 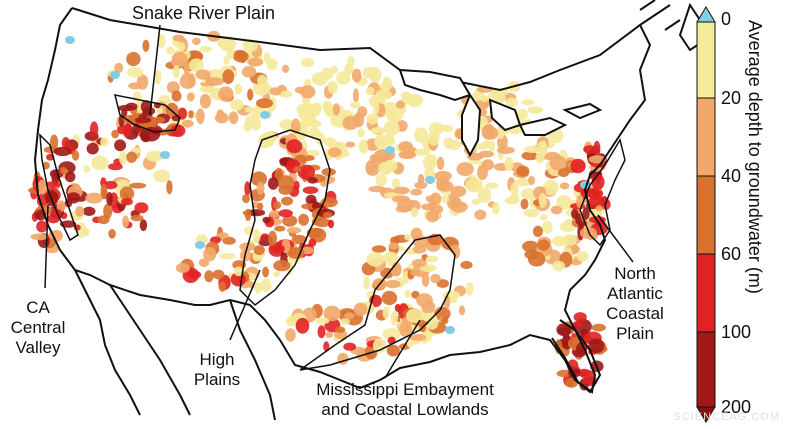 What do you see at coordinates (635, 293) in the screenshot?
I see `north-atlantic-line-2: Atlantic` at bounding box center [635, 293].